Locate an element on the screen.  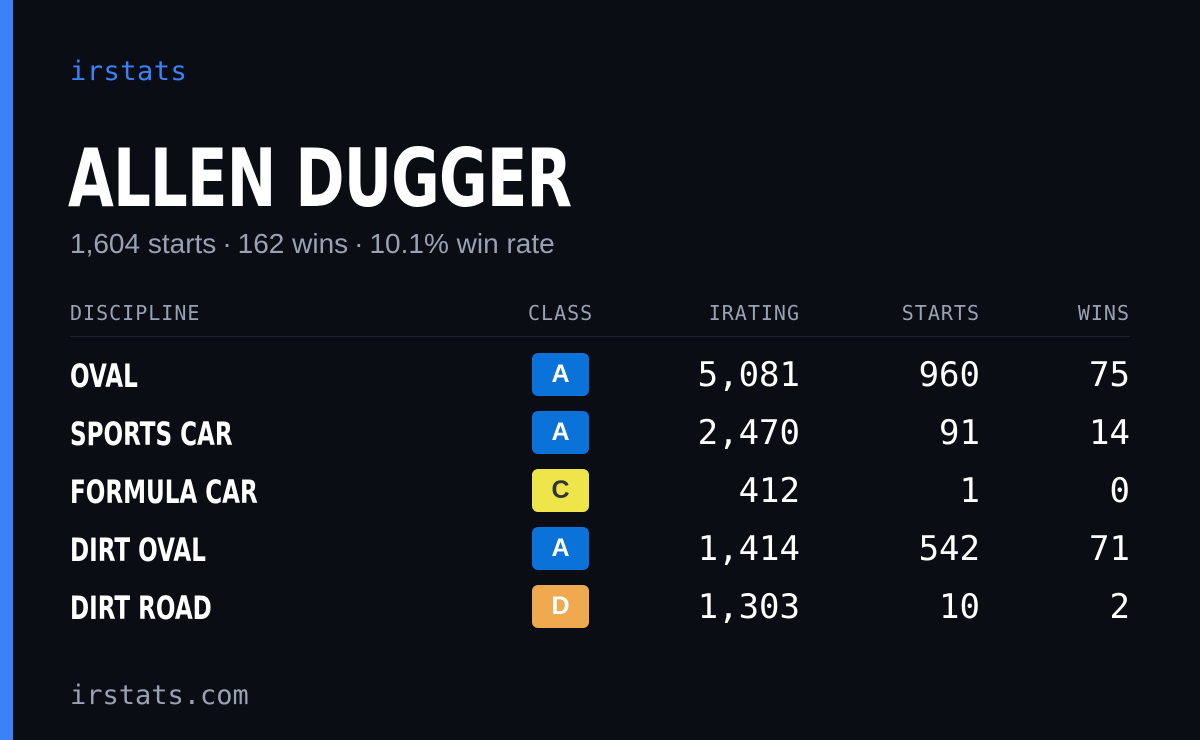
win-rate-summary: 10.1% win rate is located at coordinates (462, 243).